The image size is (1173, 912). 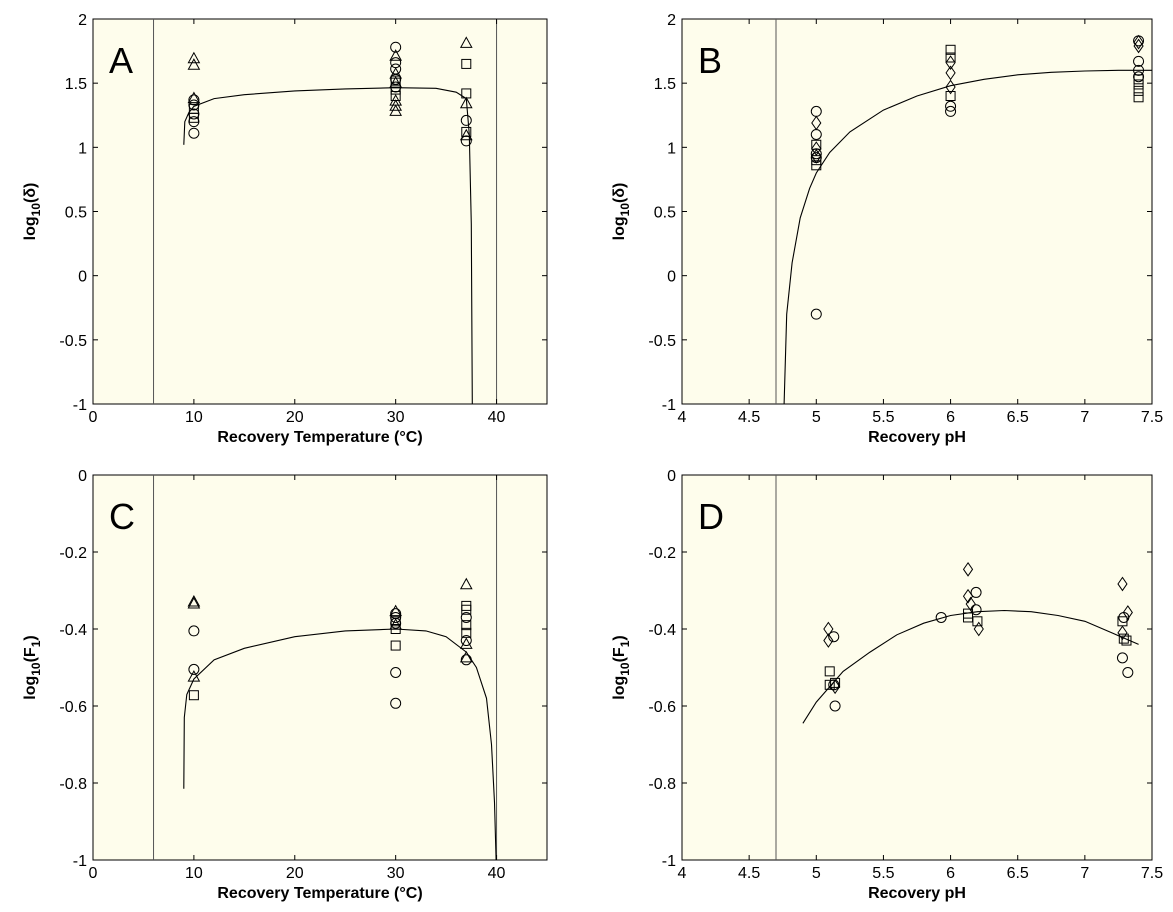 What do you see at coordinates (710, 60) in the screenshot?
I see `panel-label: B` at bounding box center [710, 60].